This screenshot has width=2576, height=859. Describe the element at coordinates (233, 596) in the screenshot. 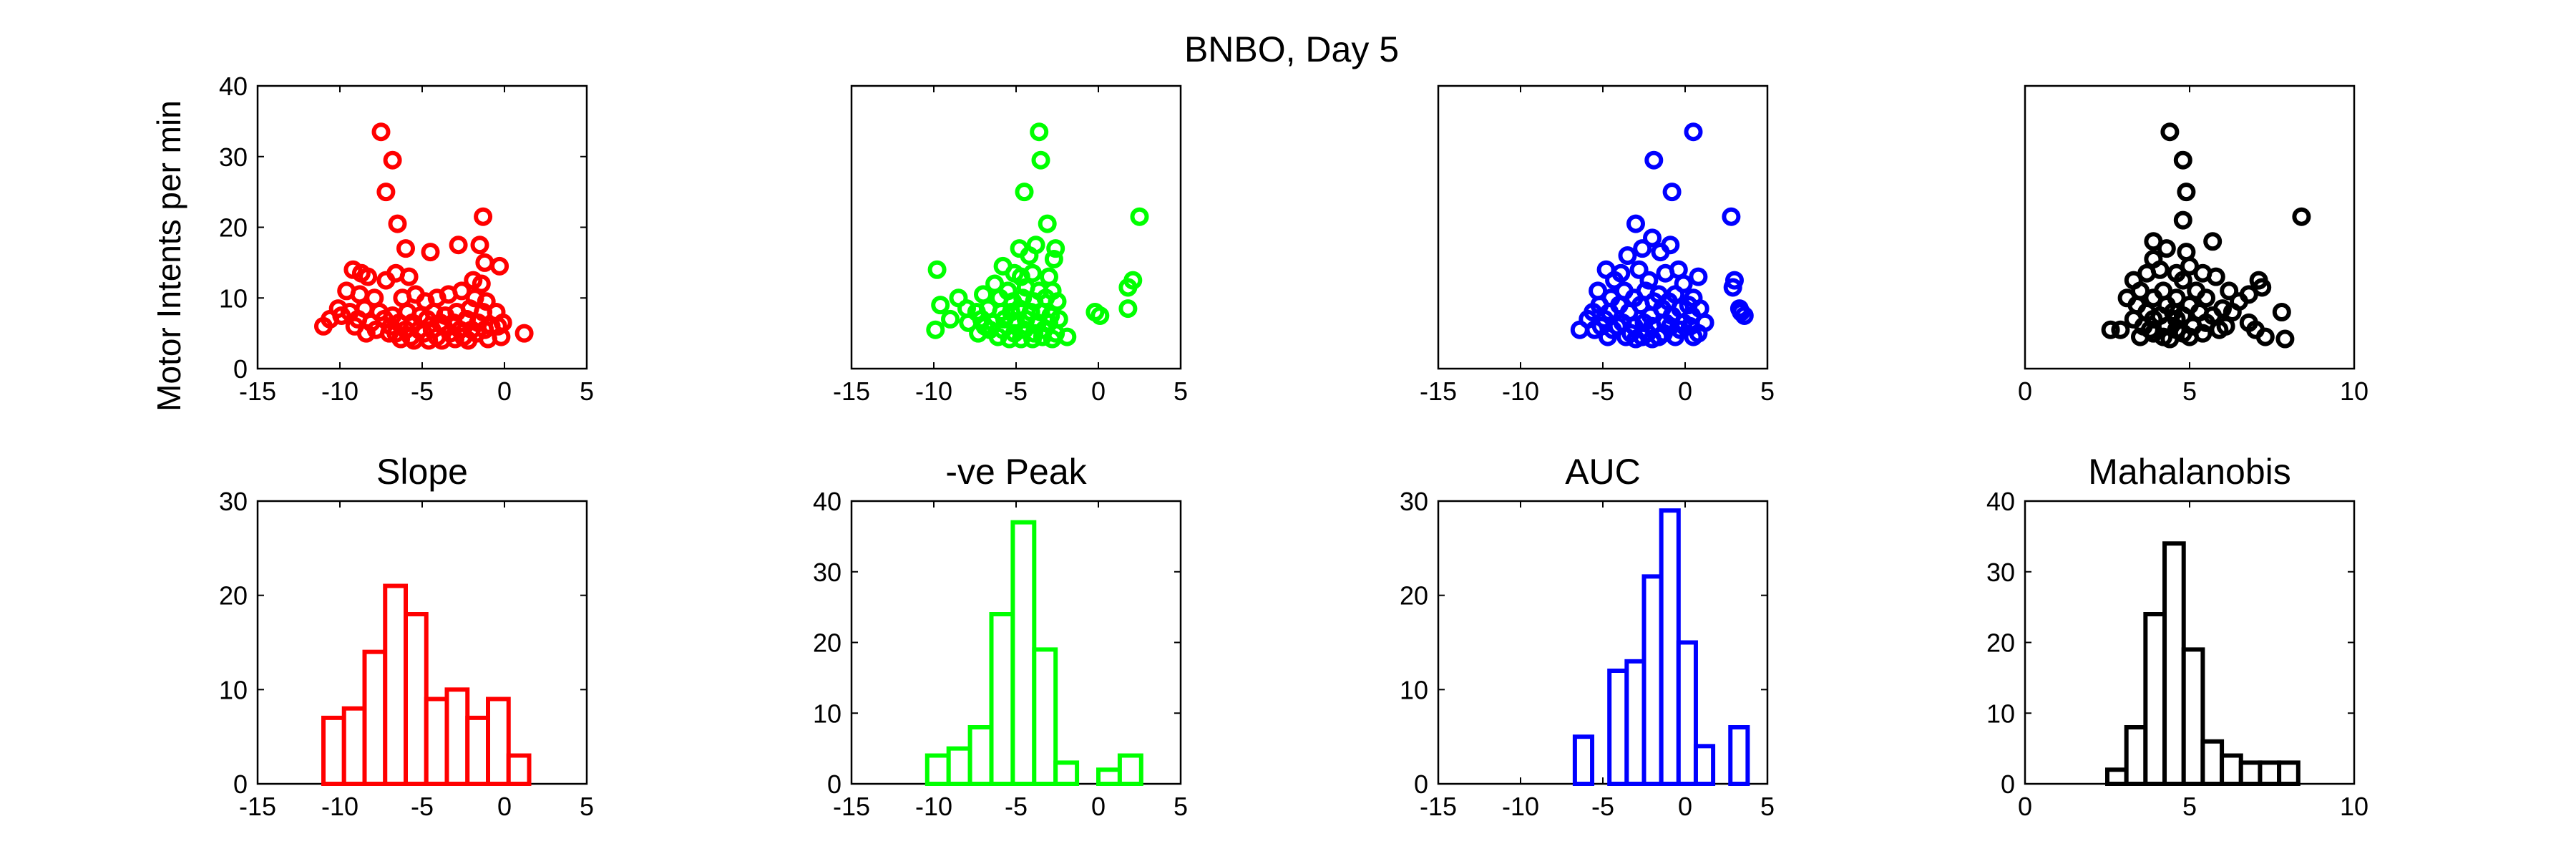

I see `y-tick-label: 20` at that location.